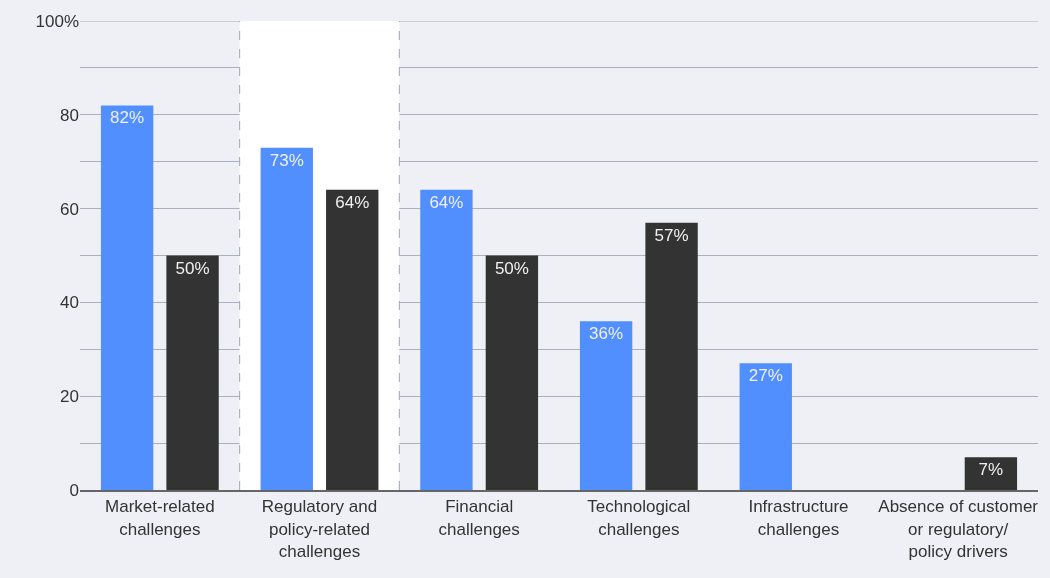  Describe the element at coordinates (286, 160) in the screenshot. I see `data-label: 73%` at that location.